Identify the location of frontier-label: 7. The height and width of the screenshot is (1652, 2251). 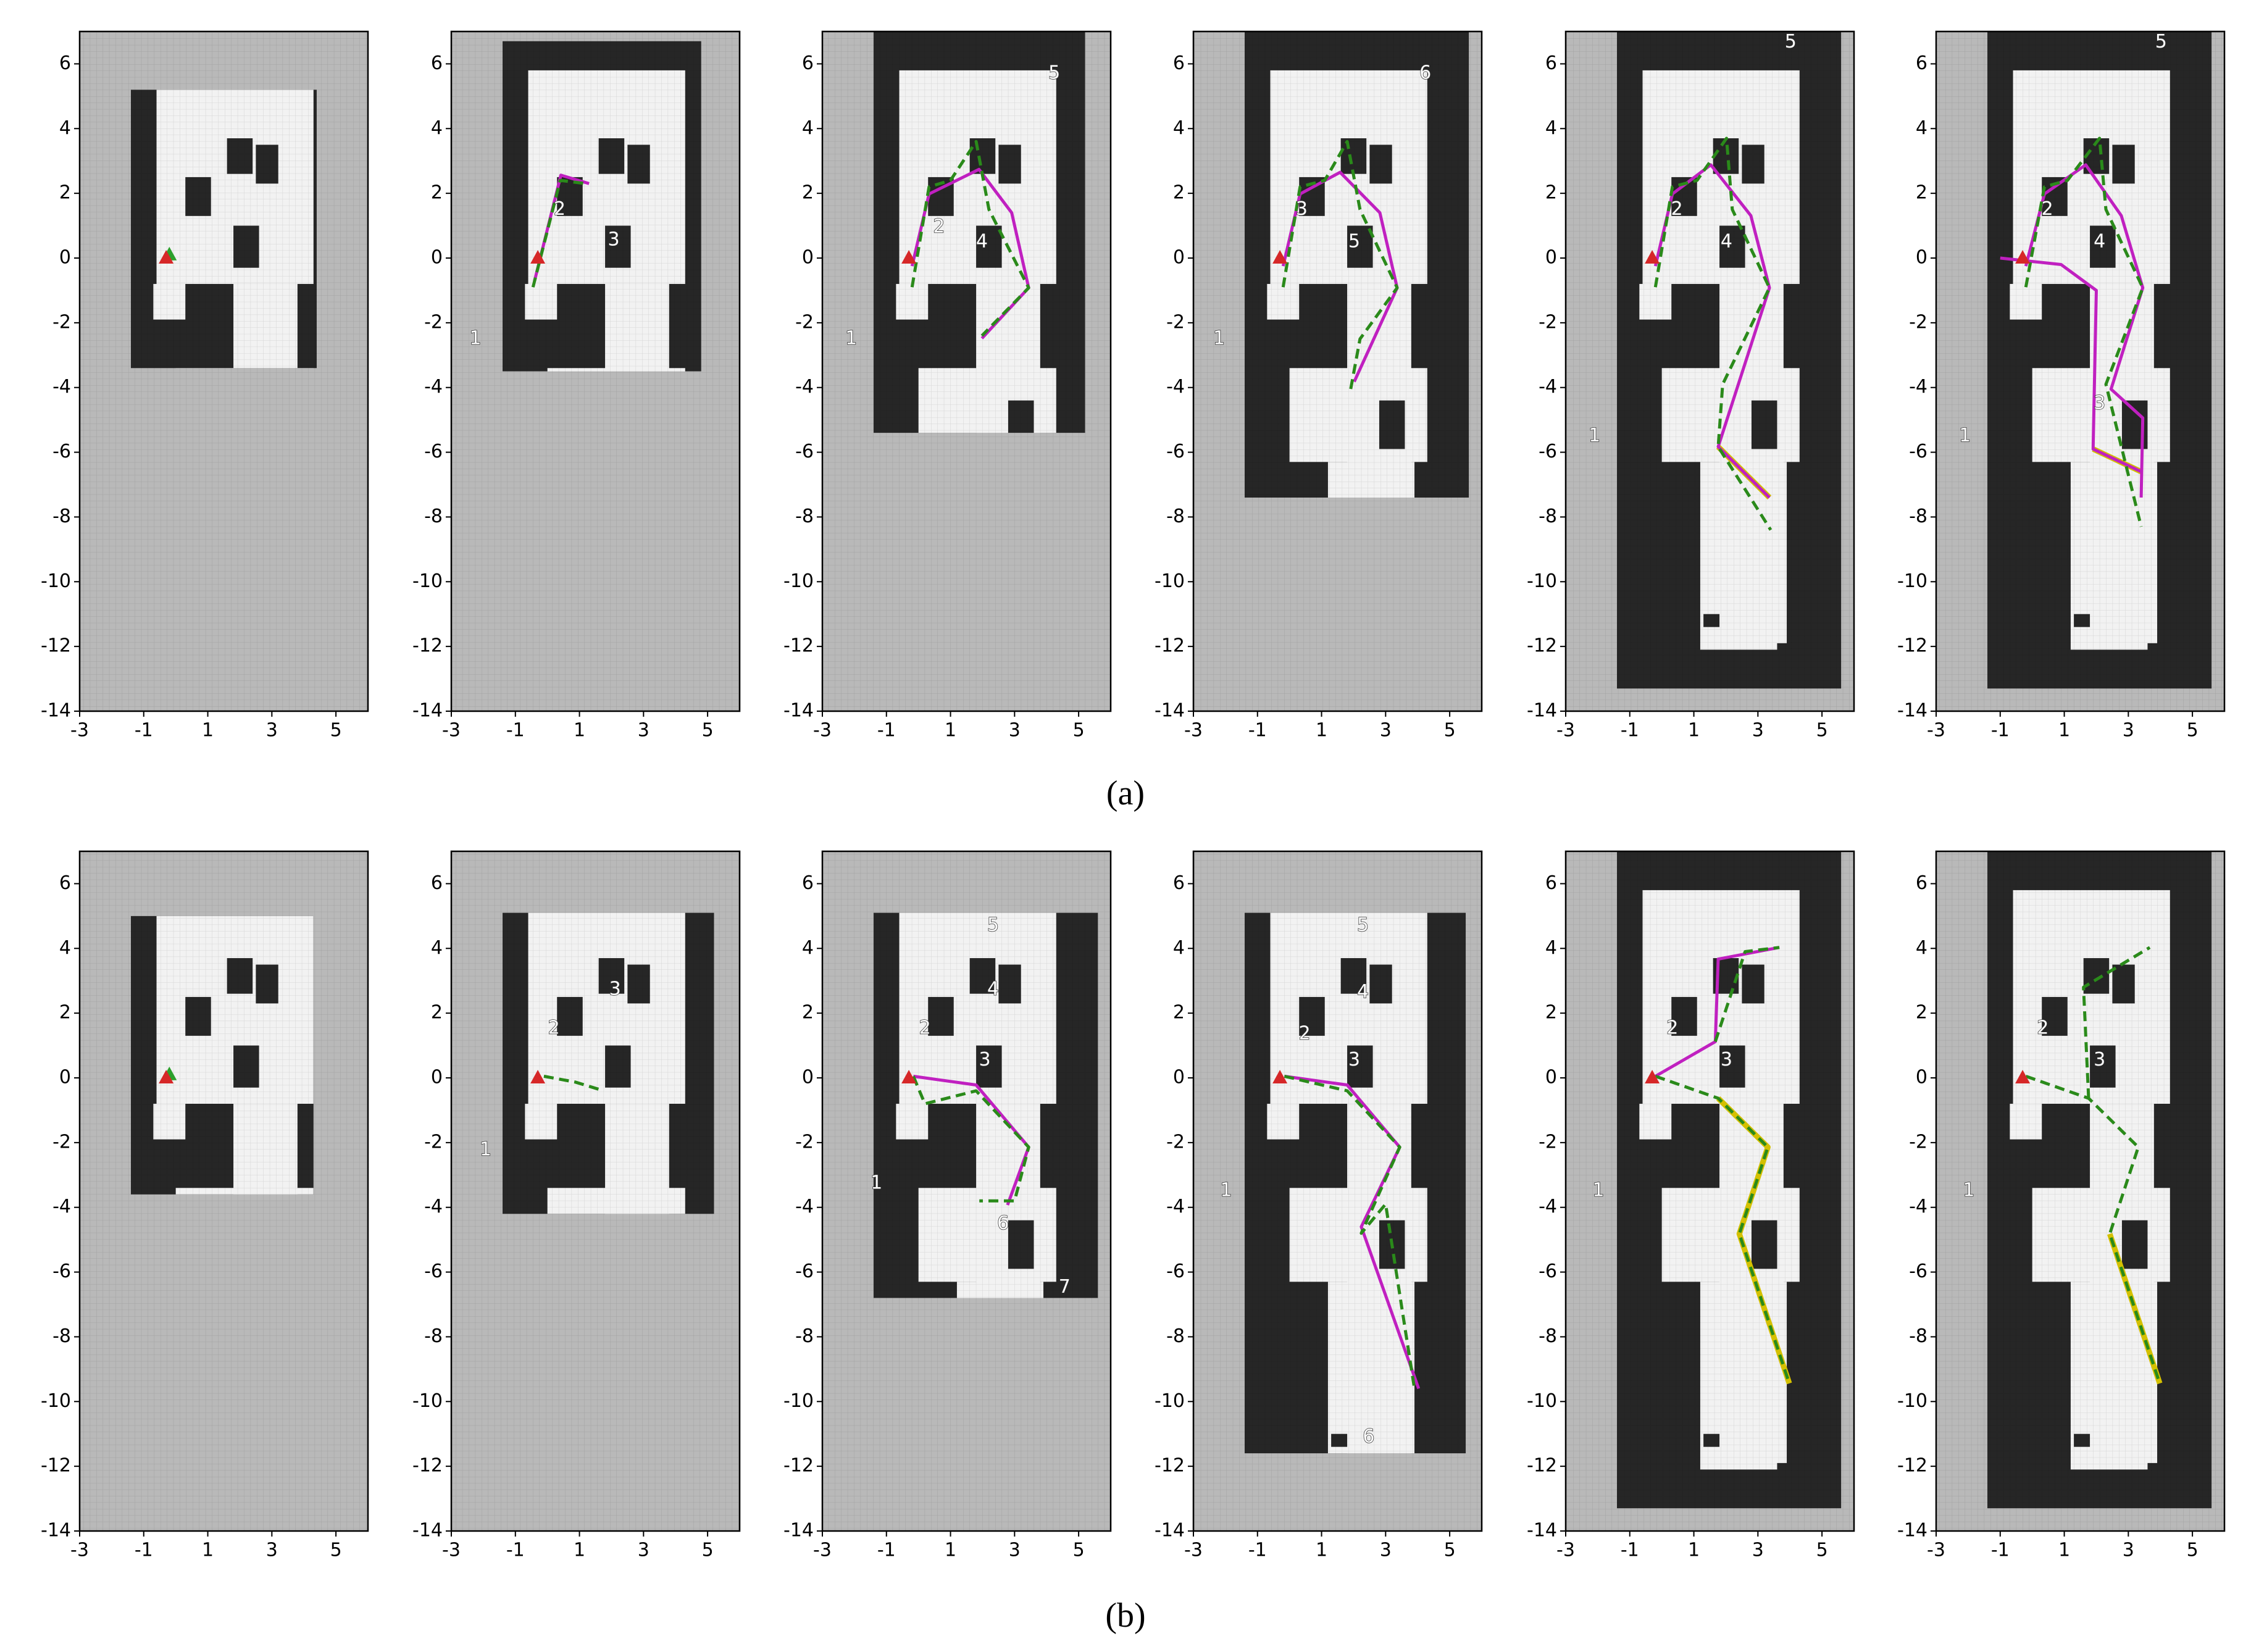
(1065, 1287).